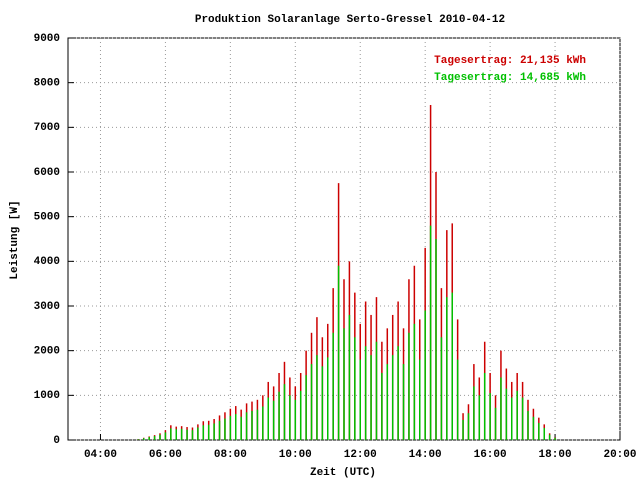 This screenshot has height=480, width=640. What do you see at coordinates (47, 218) in the screenshot?
I see `y-tick-label: 5000` at bounding box center [47, 218].